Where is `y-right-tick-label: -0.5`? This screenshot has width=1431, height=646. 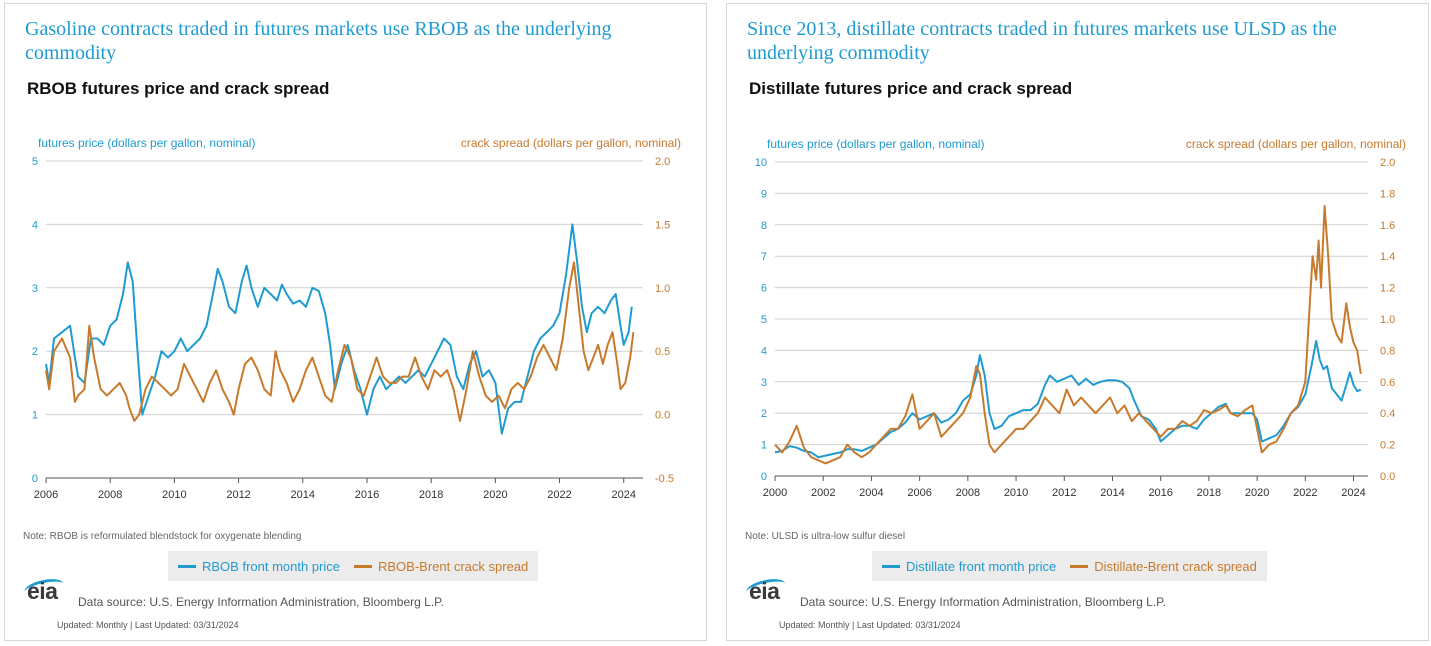
y-right-tick-label: -0.5 is located at coordinates (664, 479).